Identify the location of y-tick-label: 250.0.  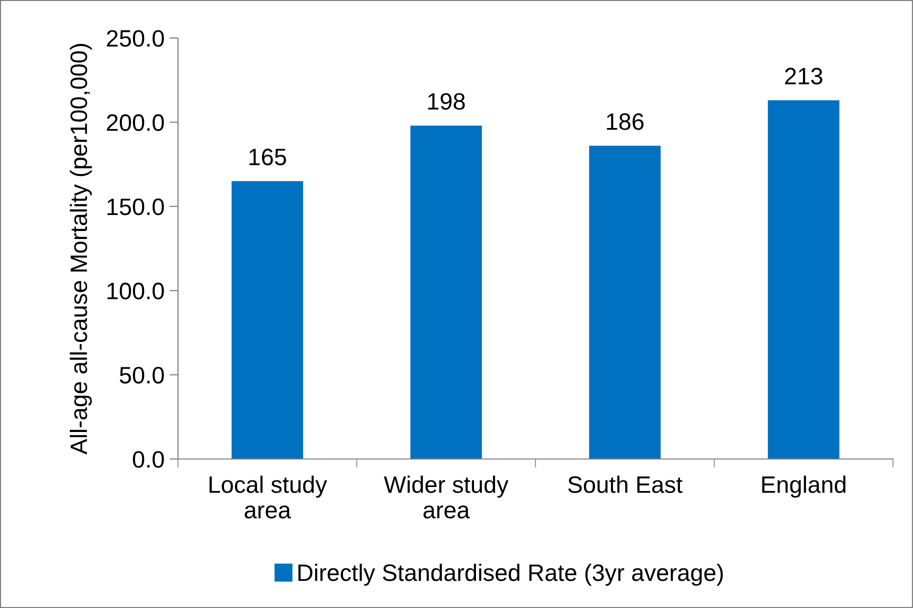
(135, 38).